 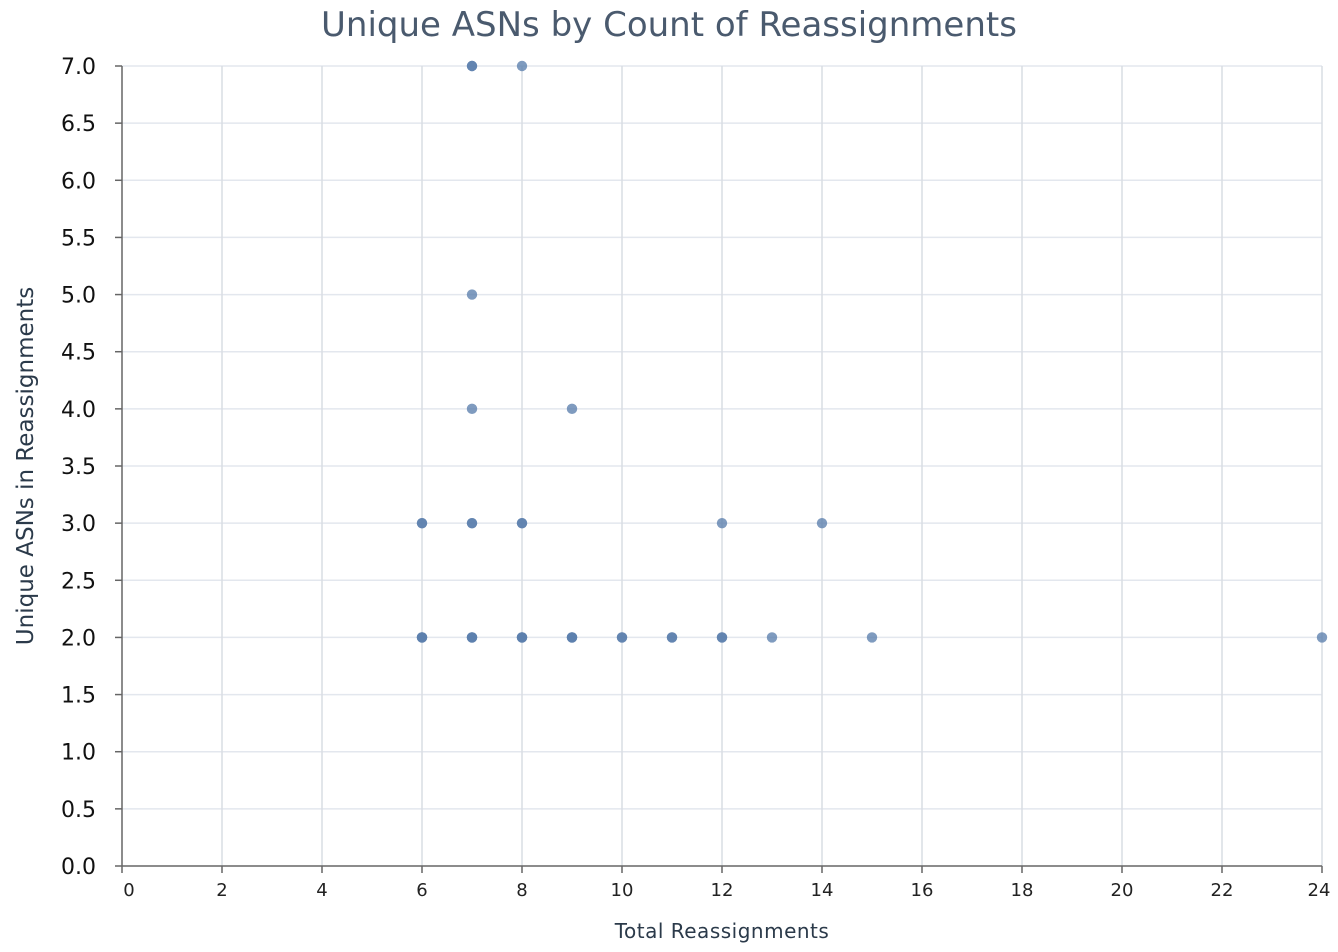 What do you see at coordinates (822, 890) in the screenshot?
I see `x-tick-label: 14` at bounding box center [822, 890].